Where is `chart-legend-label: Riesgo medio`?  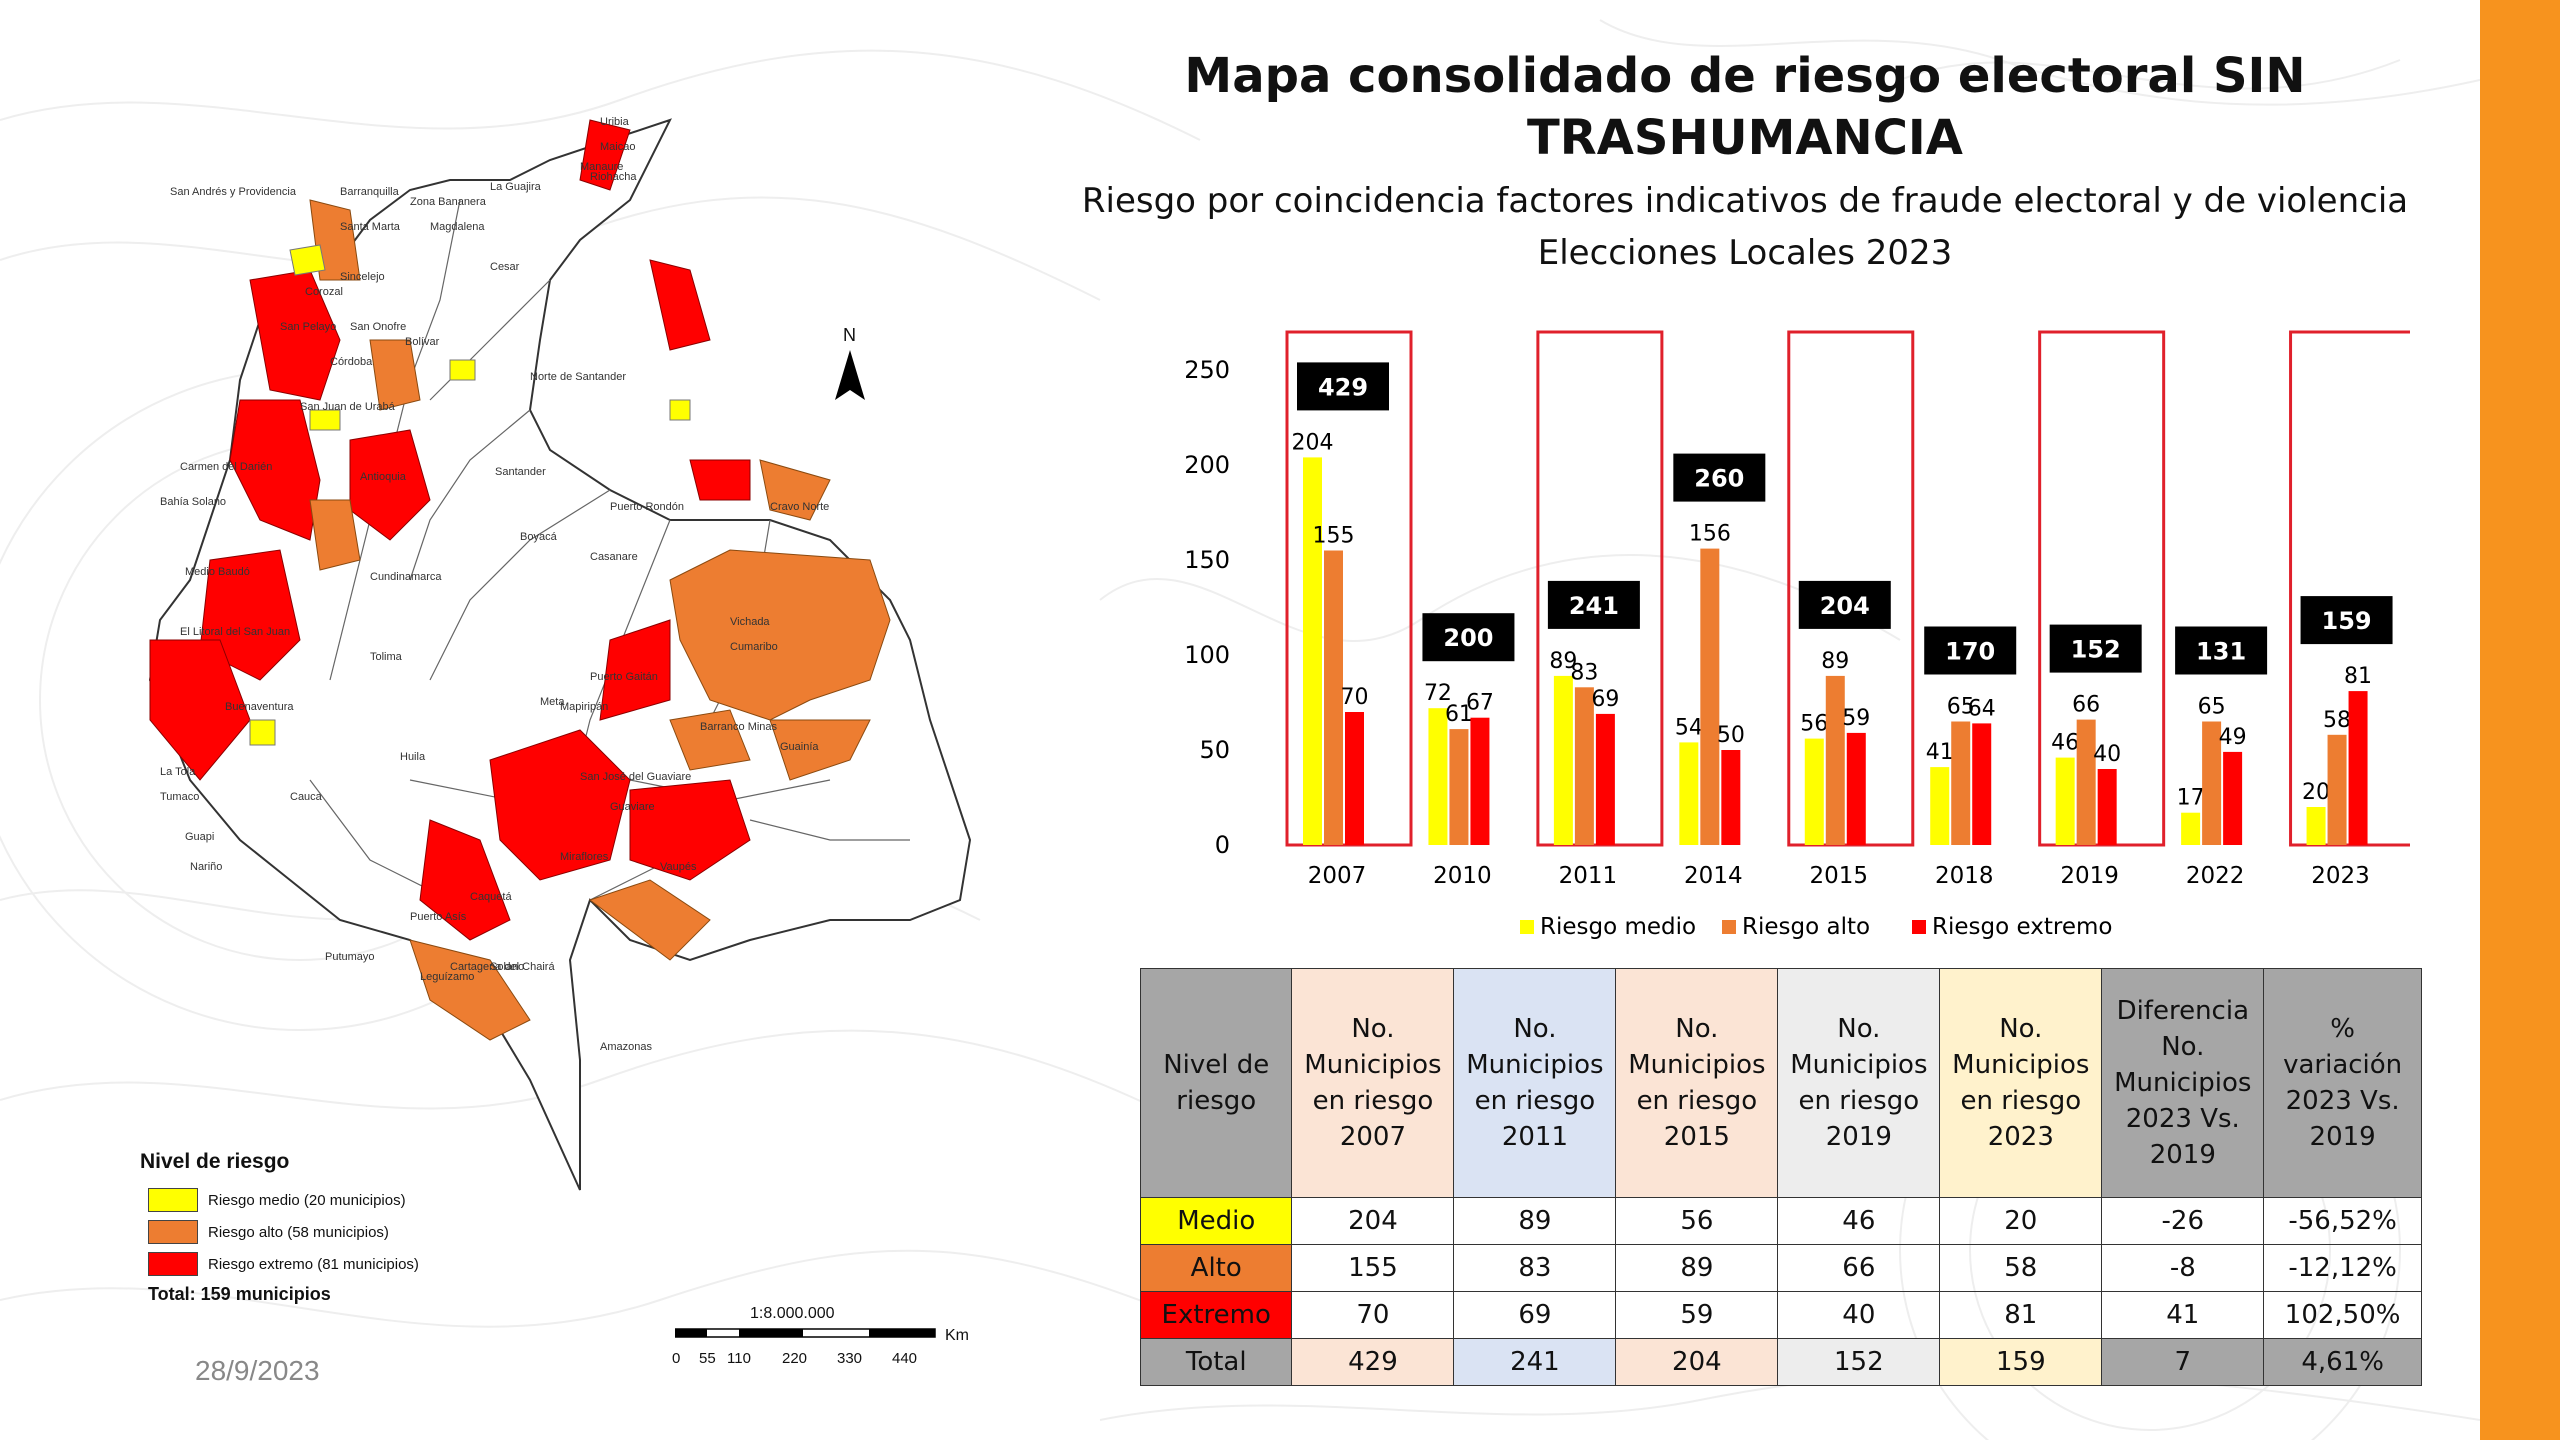 chart-legend-label: Riesgo medio is located at coordinates (1618, 927).